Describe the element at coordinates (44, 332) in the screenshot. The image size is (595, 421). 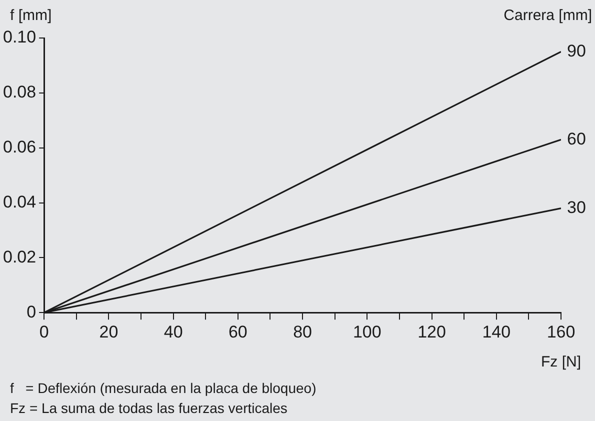
I see `x-tick-label: 0` at that location.